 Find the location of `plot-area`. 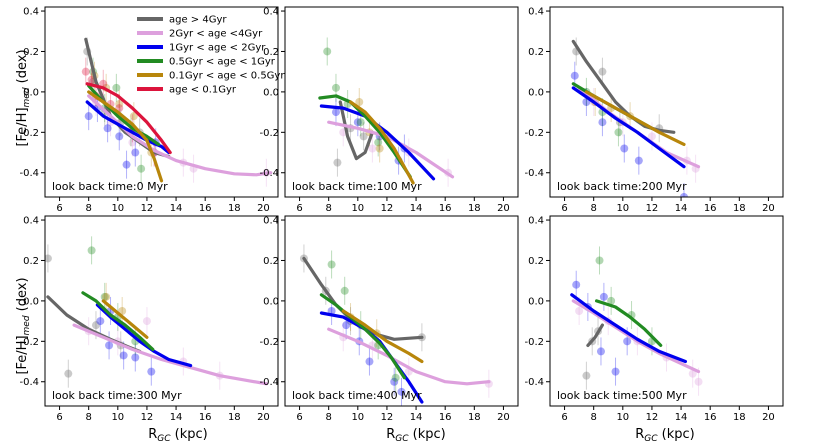

plot-area is located at coordinates (666, 102).